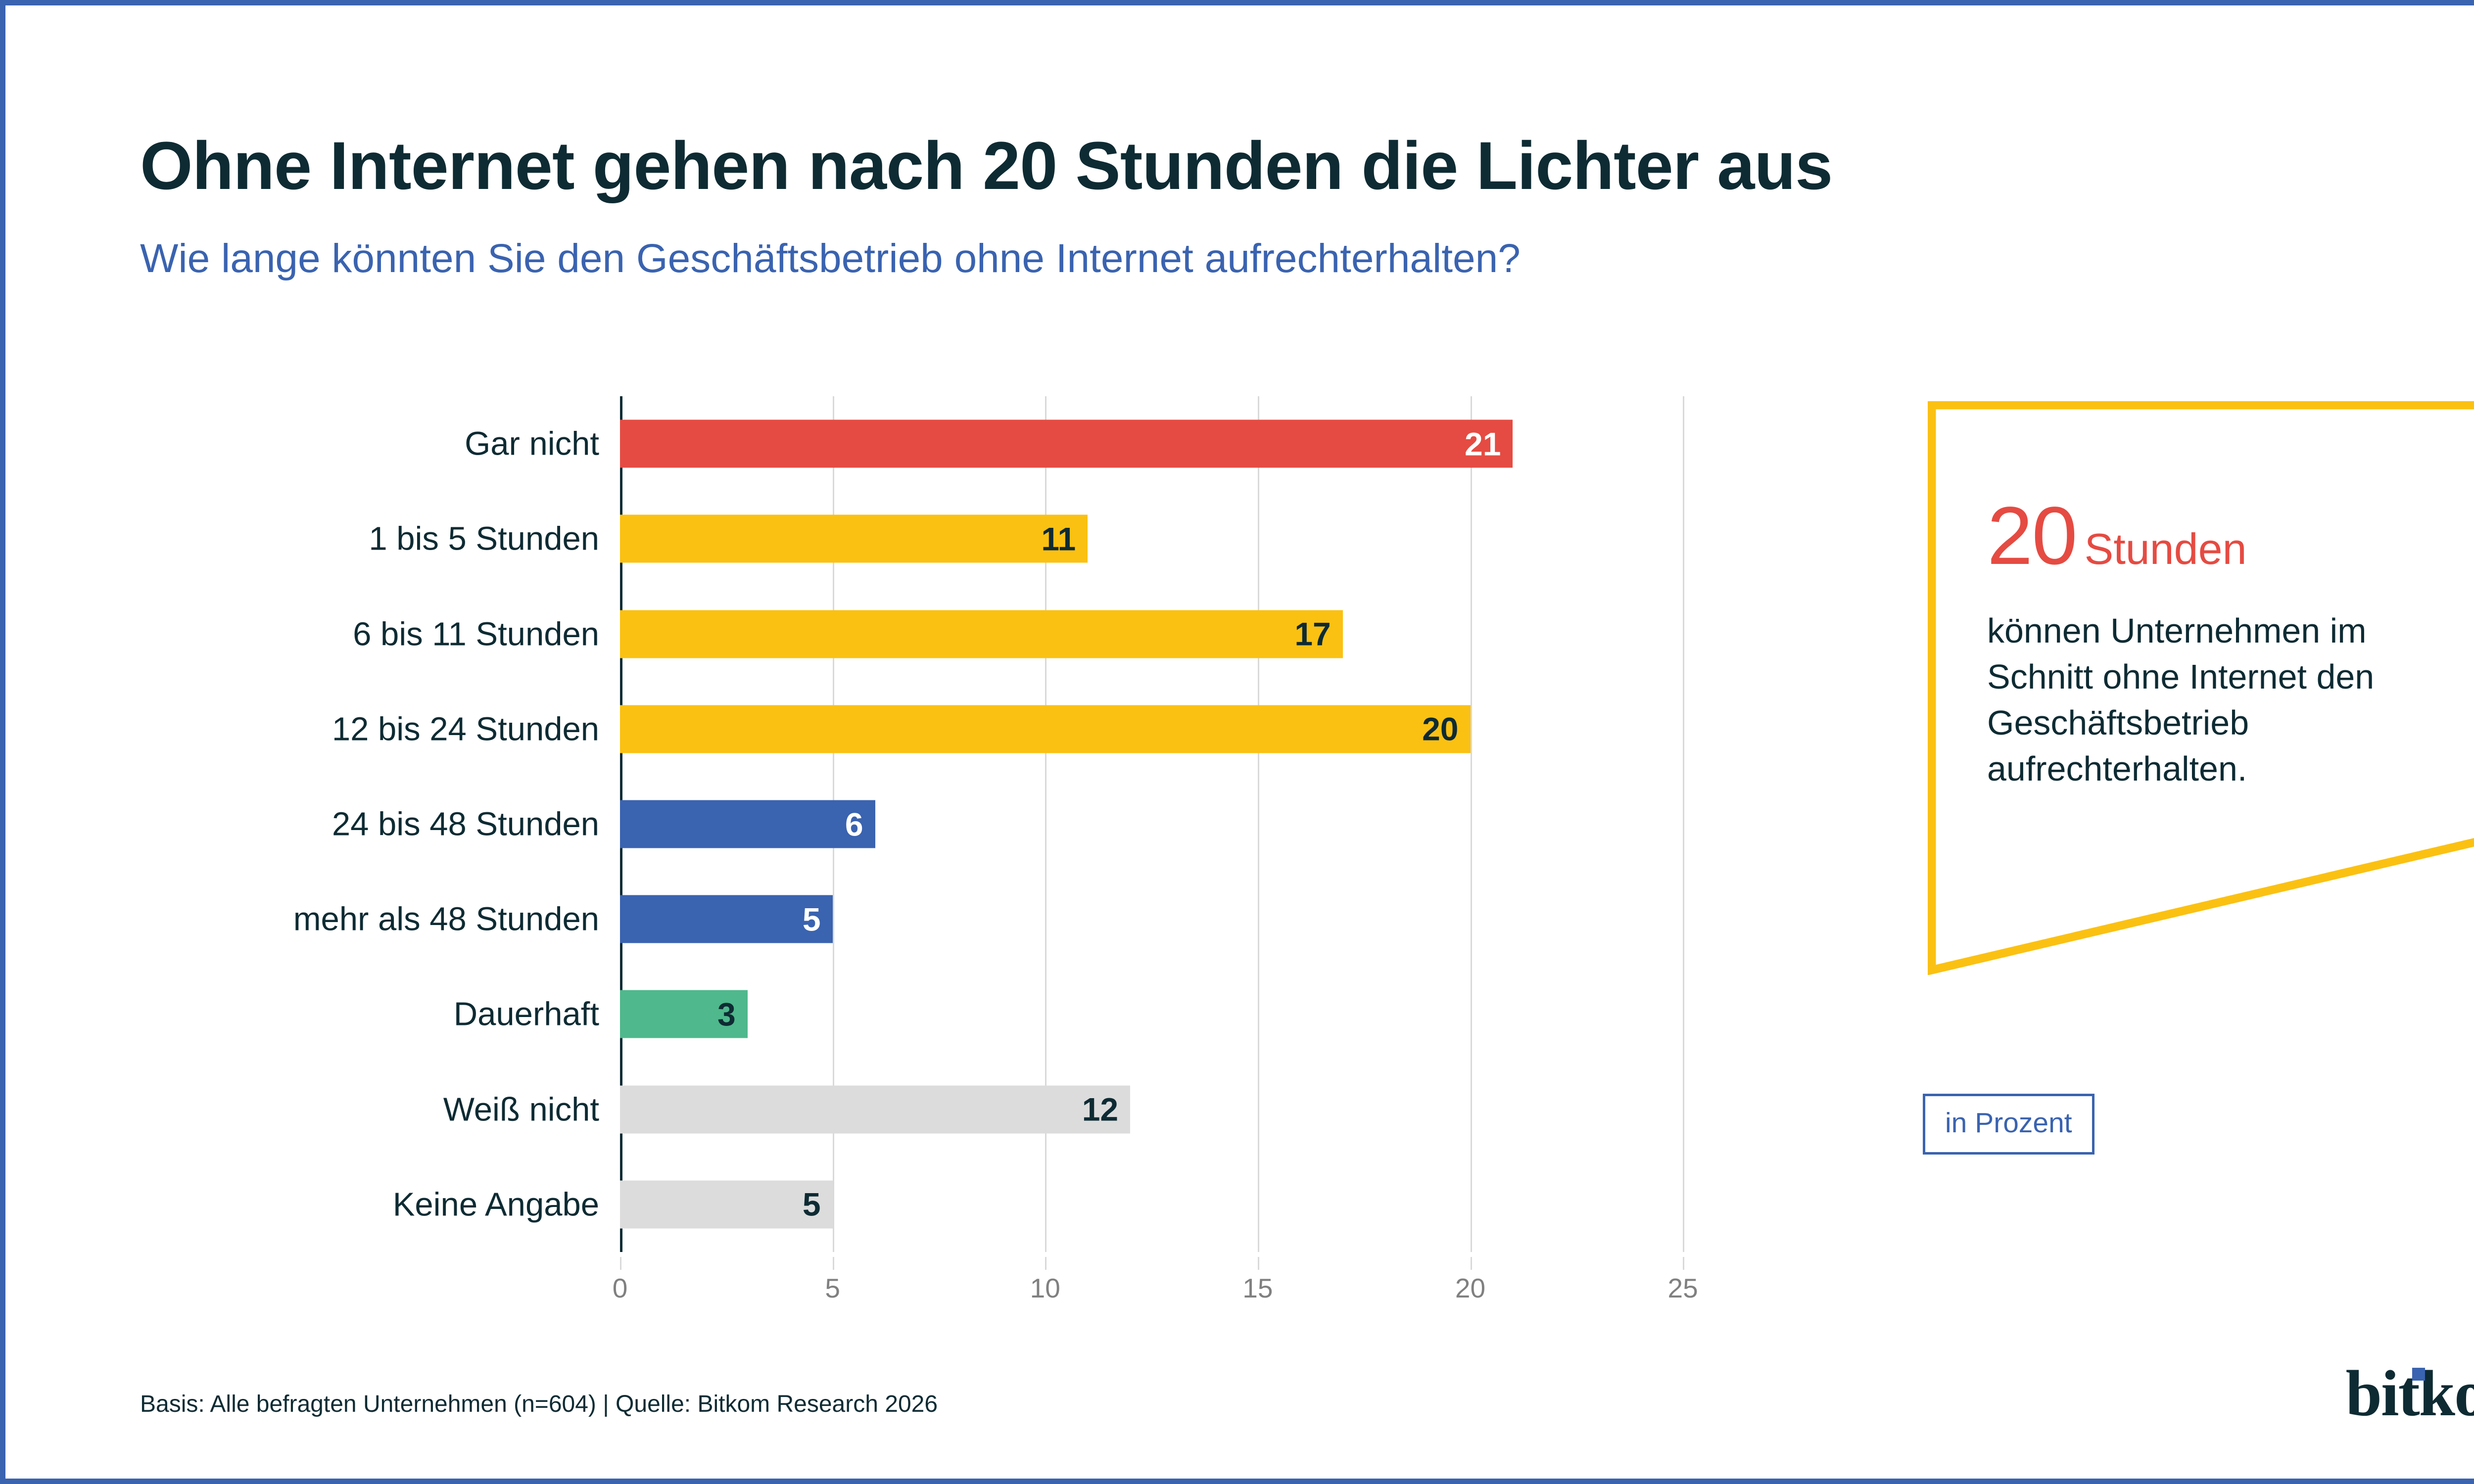 The width and height of the screenshot is (2474, 1484). Describe the element at coordinates (1100, 1109) in the screenshot. I see `bar-value-label: 12` at that location.